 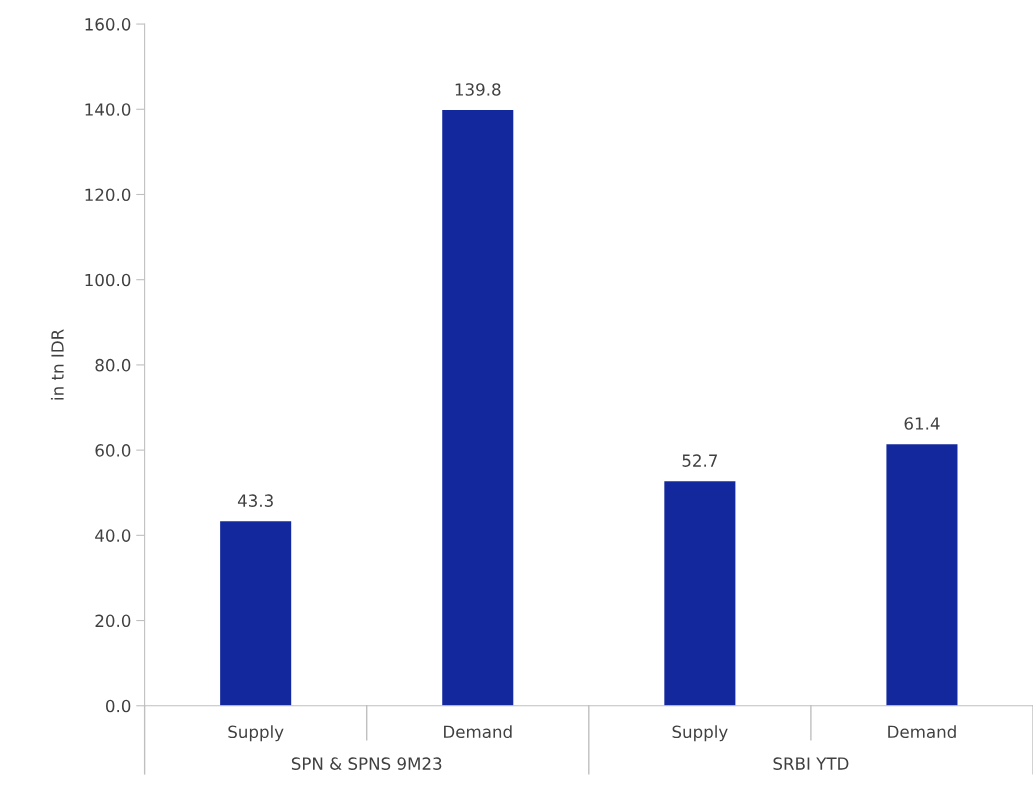 What do you see at coordinates (478, 89) in the screenshot?
I see `data-label: 139.8` at bounding box center [478, 89].